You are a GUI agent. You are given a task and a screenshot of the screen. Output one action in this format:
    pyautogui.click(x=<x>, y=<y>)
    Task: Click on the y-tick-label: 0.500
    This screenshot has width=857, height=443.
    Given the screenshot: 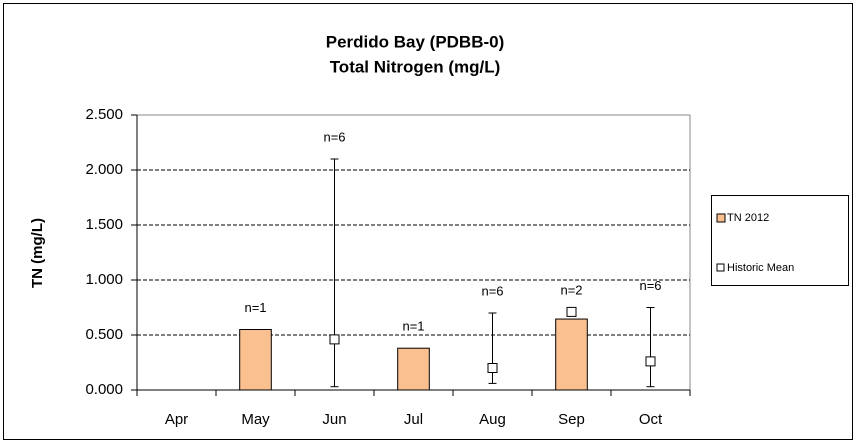 What is the action you would take?
    pyautogui.click(x=104, y=334)
    